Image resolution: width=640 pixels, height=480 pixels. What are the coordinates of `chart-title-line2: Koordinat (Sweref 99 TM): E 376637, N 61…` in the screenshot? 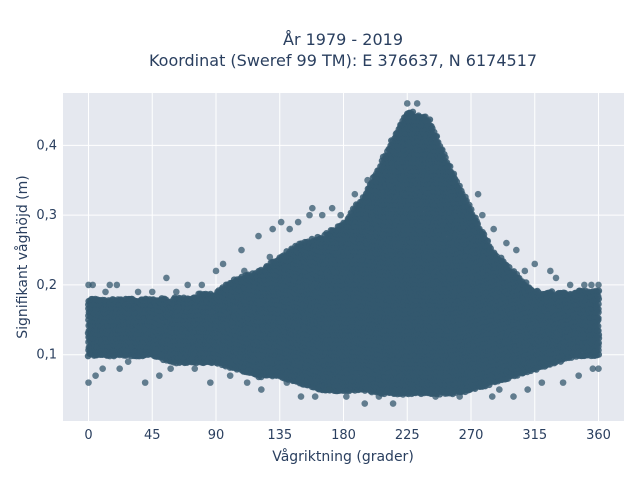 It's located at (343, 60).